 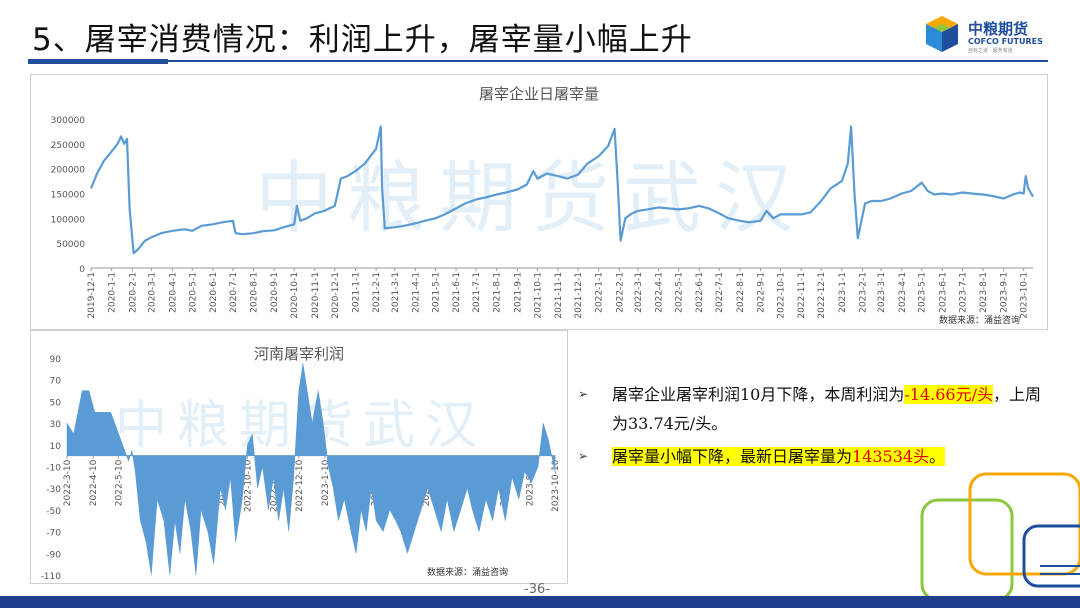 I want to click on x-tick-label: 2022-6-1, so click(x=700, y=292).